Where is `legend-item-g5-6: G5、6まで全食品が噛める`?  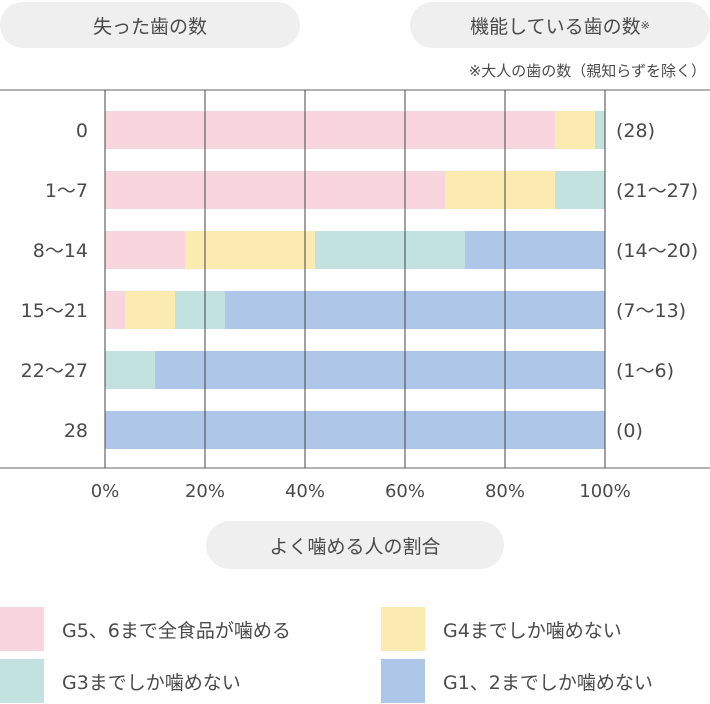
legend-item-g5-6: G5、6まで全食品が噛める is located at coordinates (145, 629).